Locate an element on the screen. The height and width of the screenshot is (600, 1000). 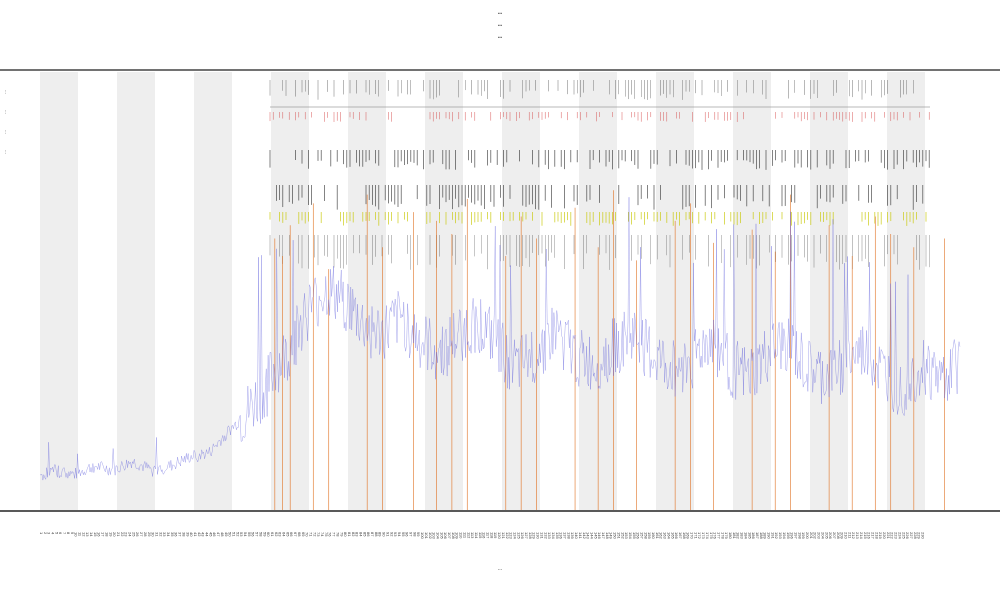
x-tick-label: 205 is located at coordinates (826, 535).